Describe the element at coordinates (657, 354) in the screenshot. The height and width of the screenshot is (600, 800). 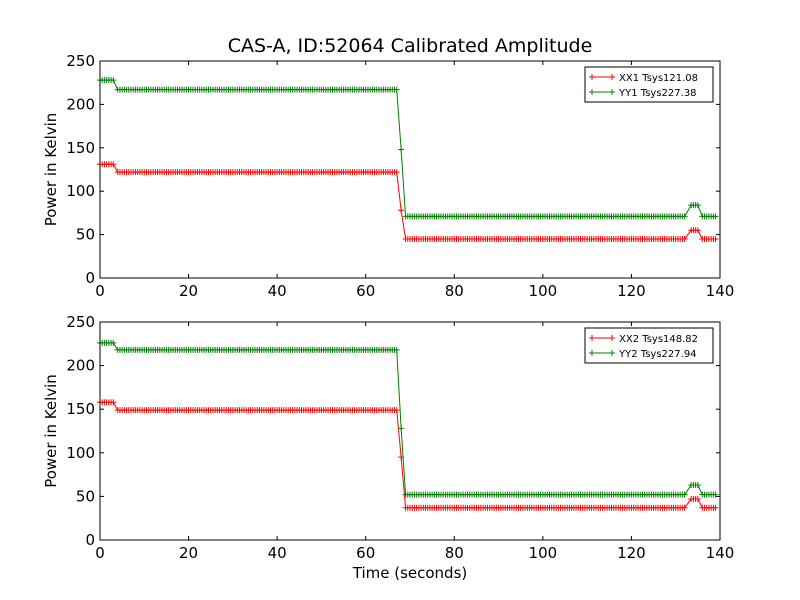
I see `legend-label: YY2 Tsys227.94` at that location.